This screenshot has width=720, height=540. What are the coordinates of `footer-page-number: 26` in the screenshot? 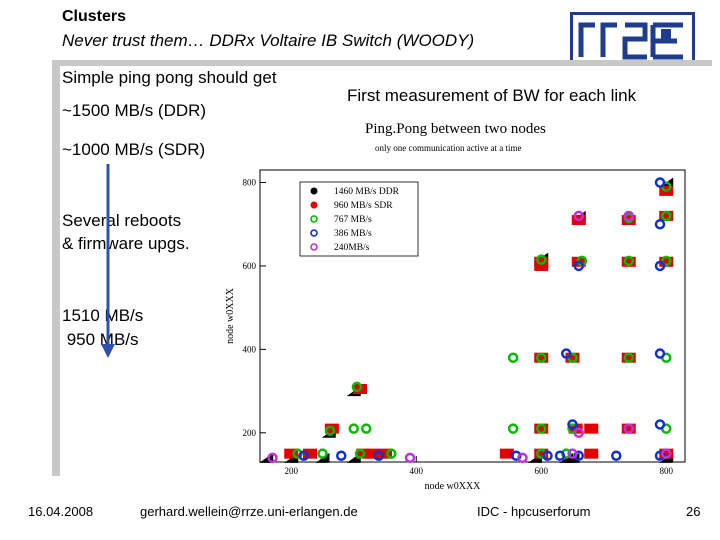 It's located at (693, 511).